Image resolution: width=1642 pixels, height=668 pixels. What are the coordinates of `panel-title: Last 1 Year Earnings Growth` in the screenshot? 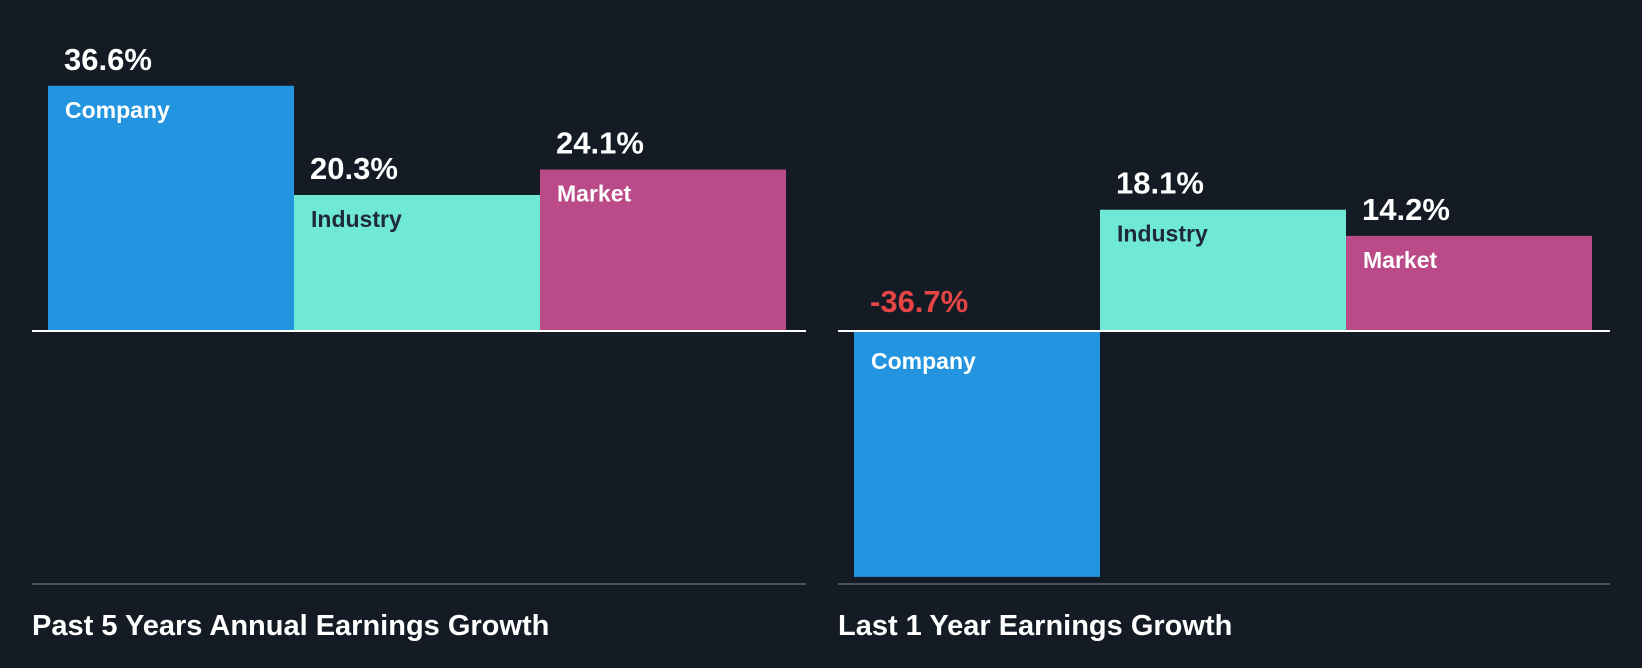 It's located at (1035, 626).